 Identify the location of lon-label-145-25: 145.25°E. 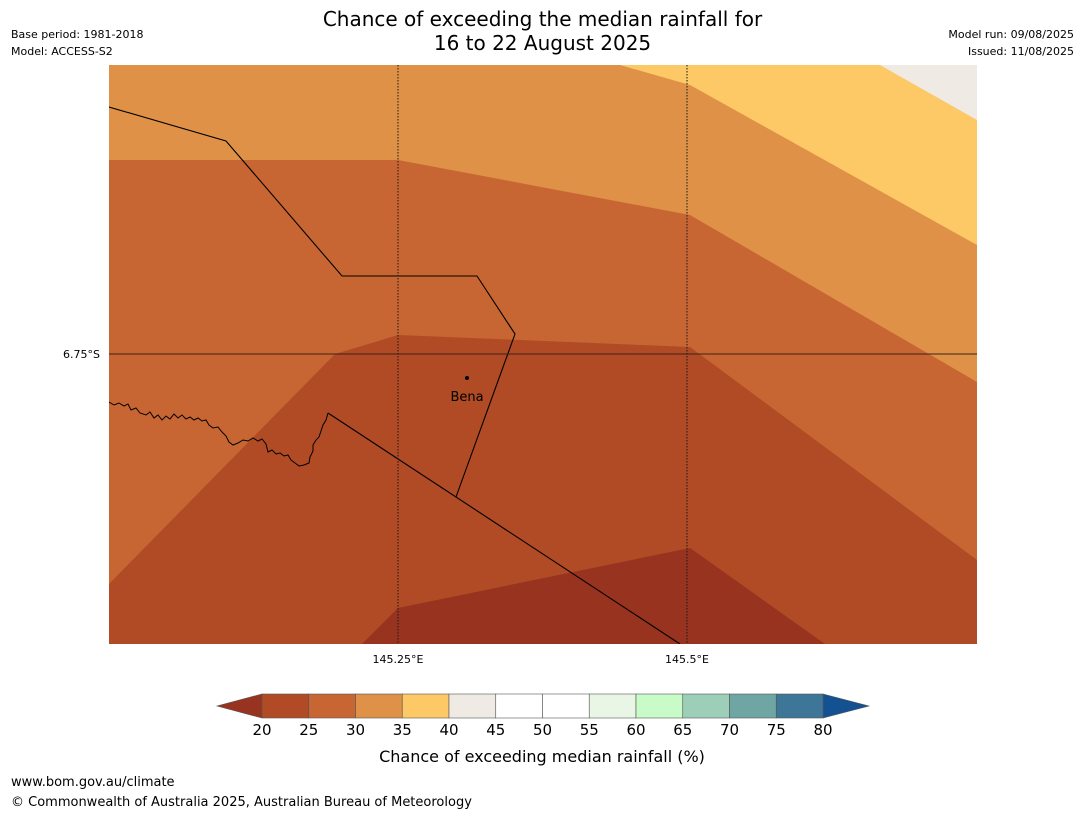
(398, 659).